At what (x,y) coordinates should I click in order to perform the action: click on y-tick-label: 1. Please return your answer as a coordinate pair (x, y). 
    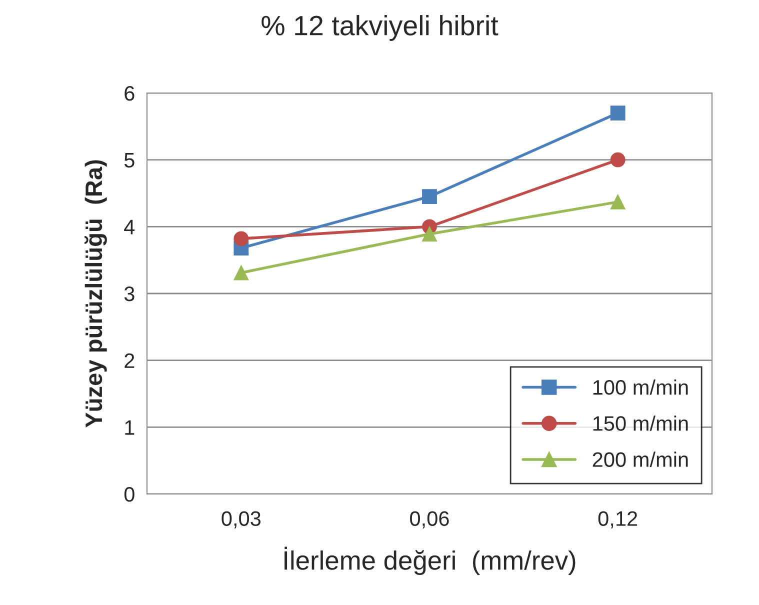
    Looking at the image, I should click on (129, 427).